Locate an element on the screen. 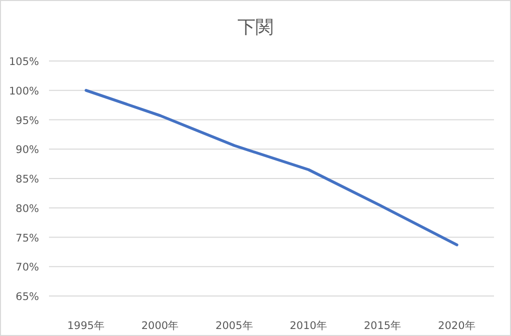 The image size is (511, 336). x-tick-label: 2020年 is located at coordinates (457, 326).